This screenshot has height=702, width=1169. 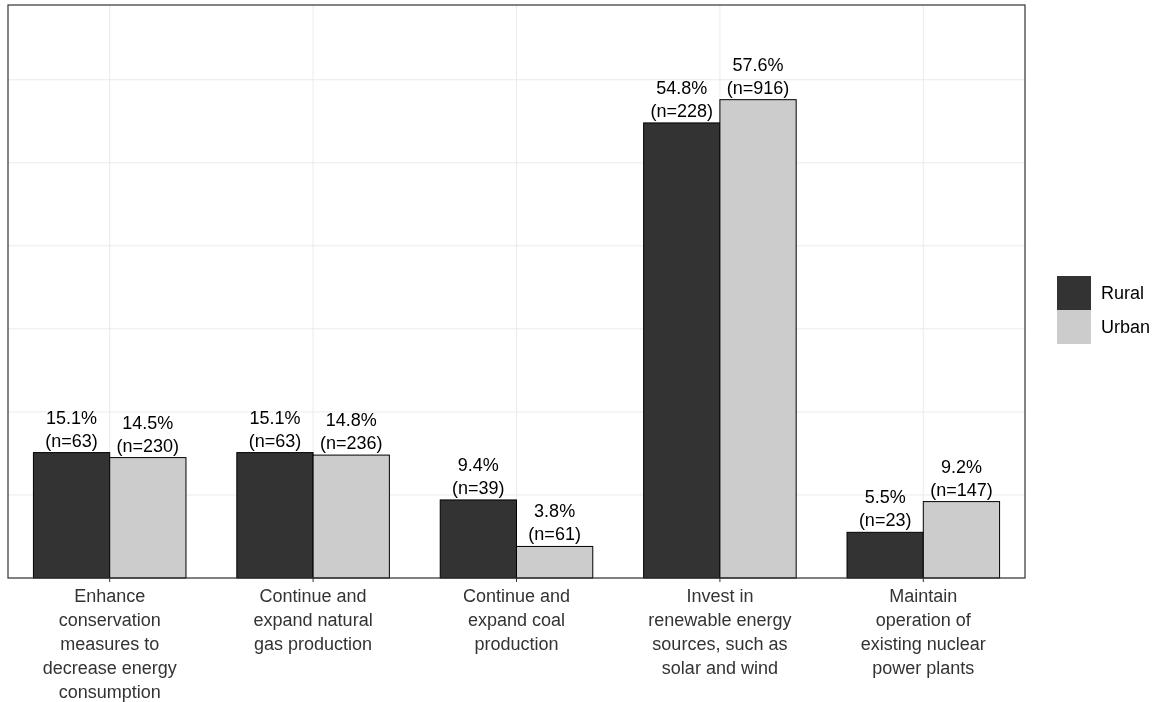 What do you see at coordinates (516, 620) in the screenshot?
I see `x-tick-label: Continue and expand coal production` at bounding box center [516, 620].